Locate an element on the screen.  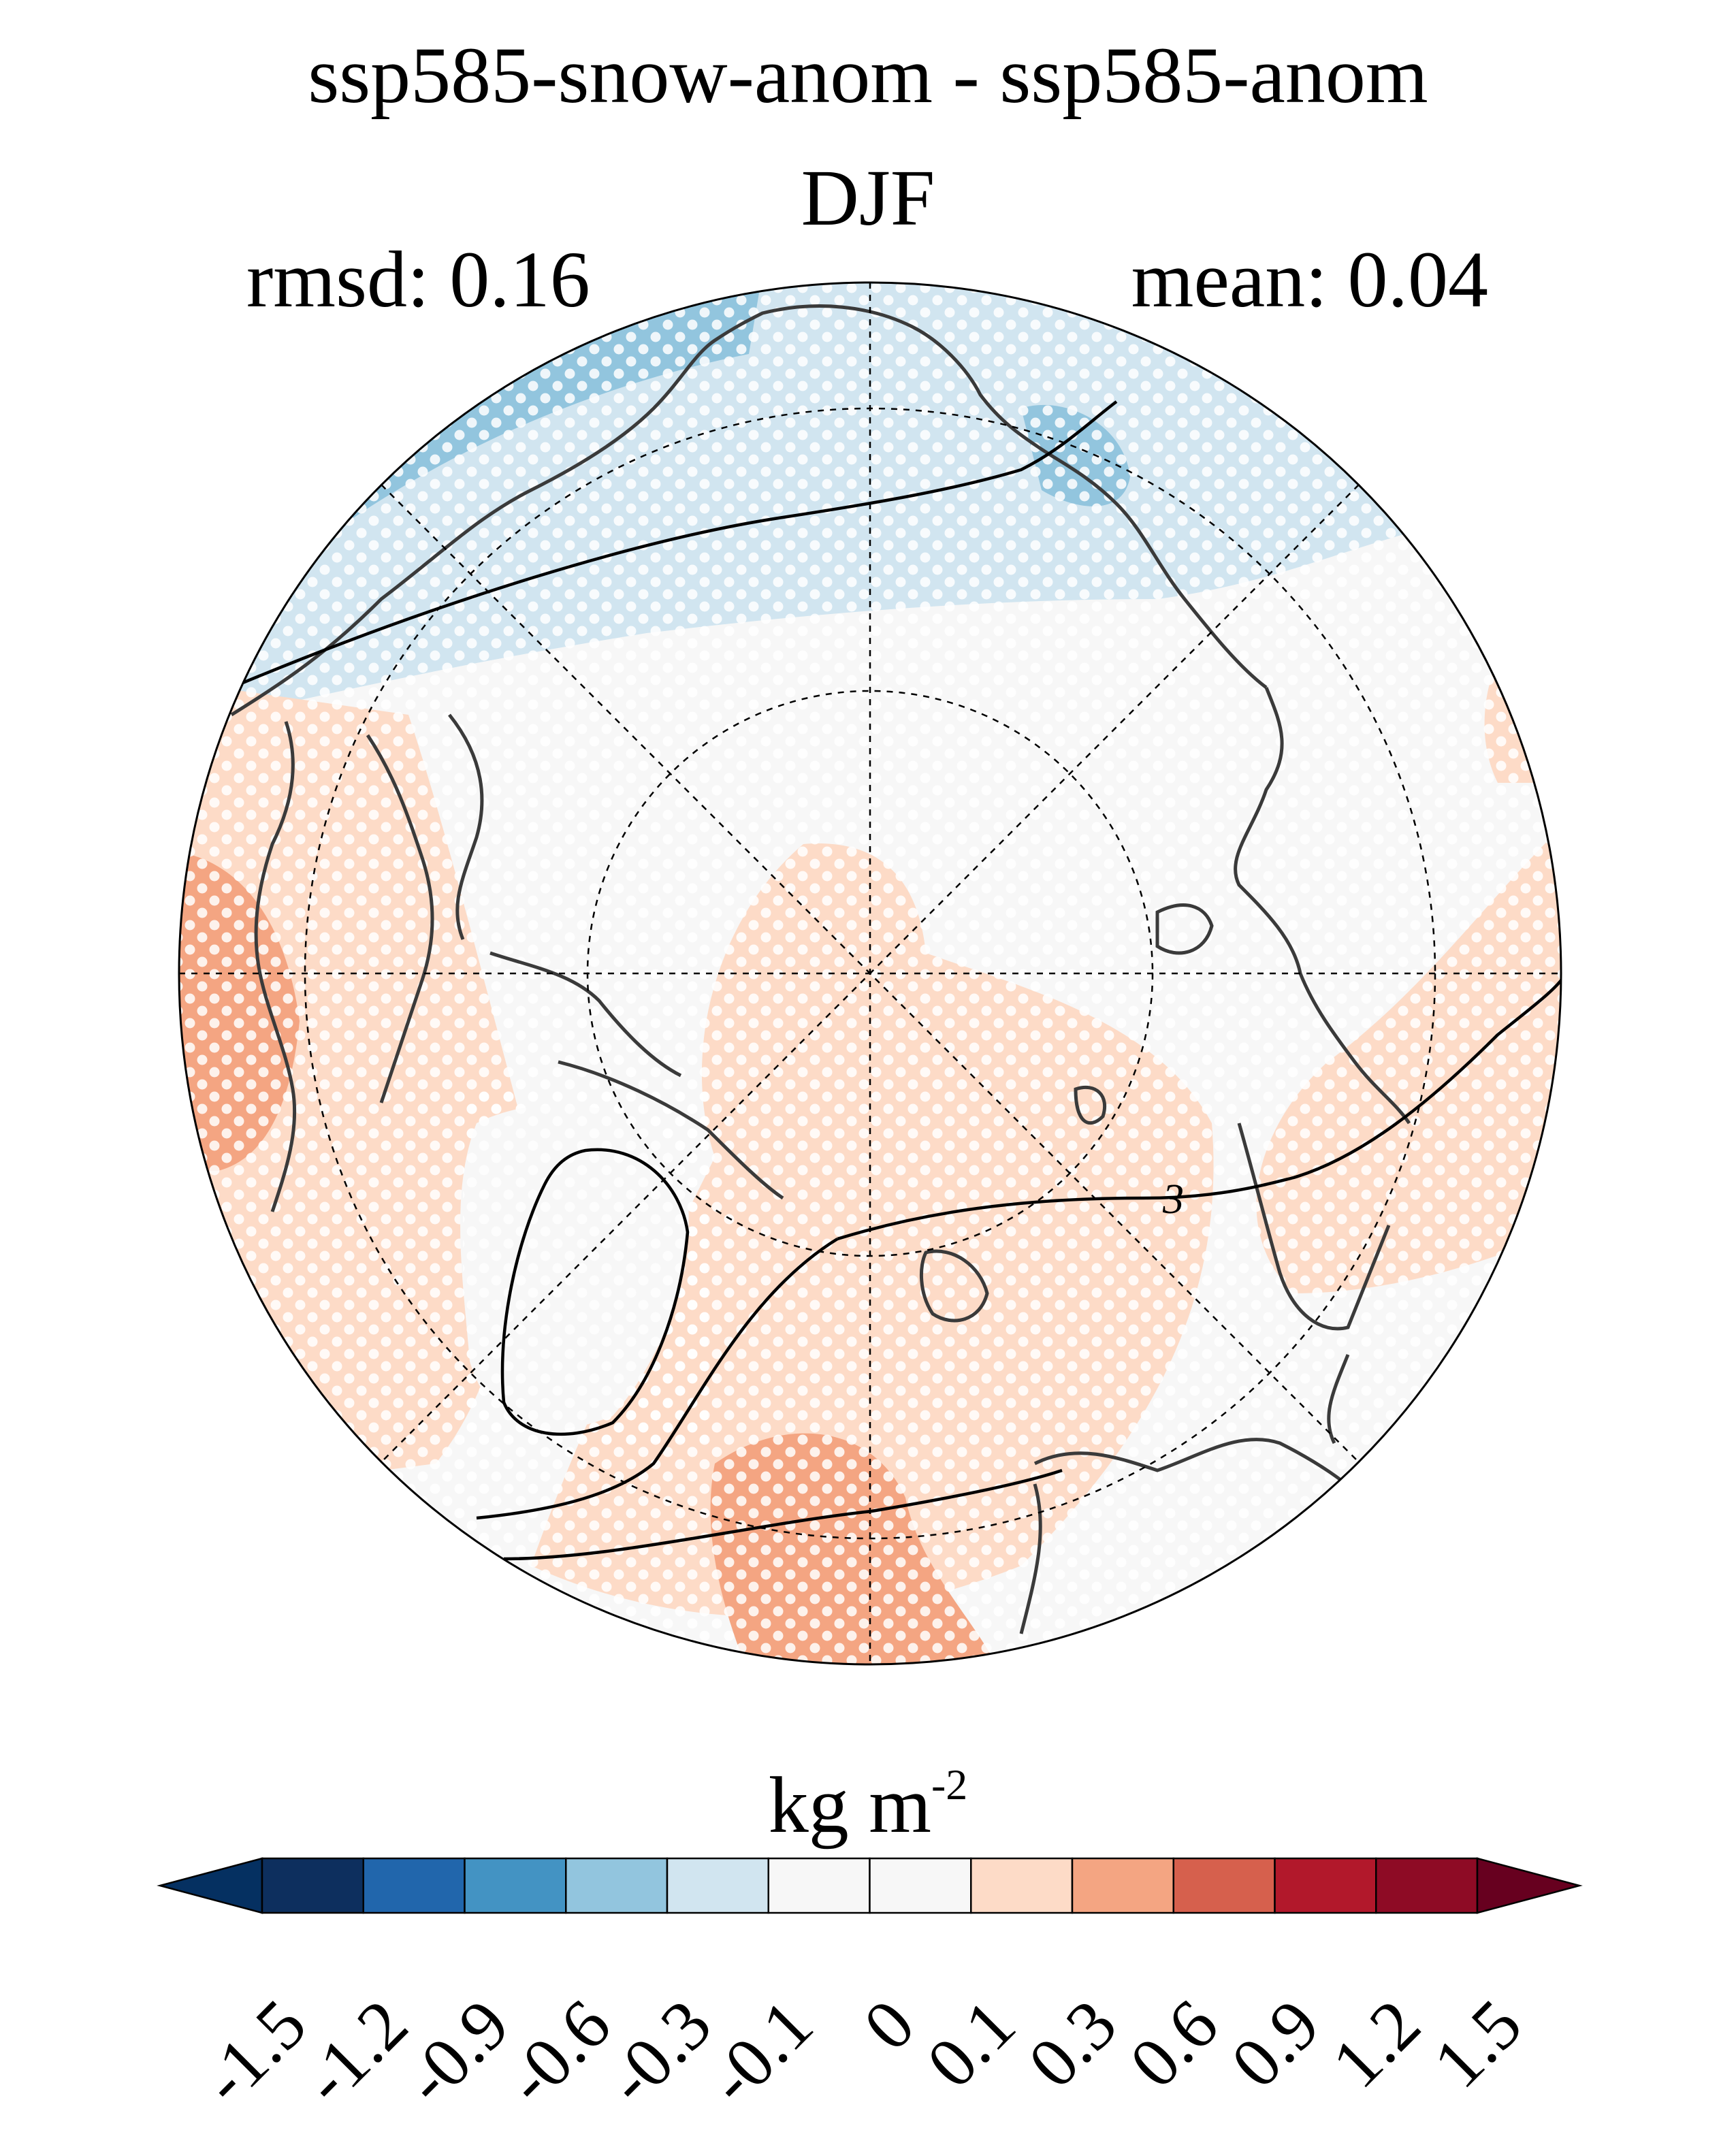
colorbar-units: kg m-2 is located at coordinates (868, 1805).